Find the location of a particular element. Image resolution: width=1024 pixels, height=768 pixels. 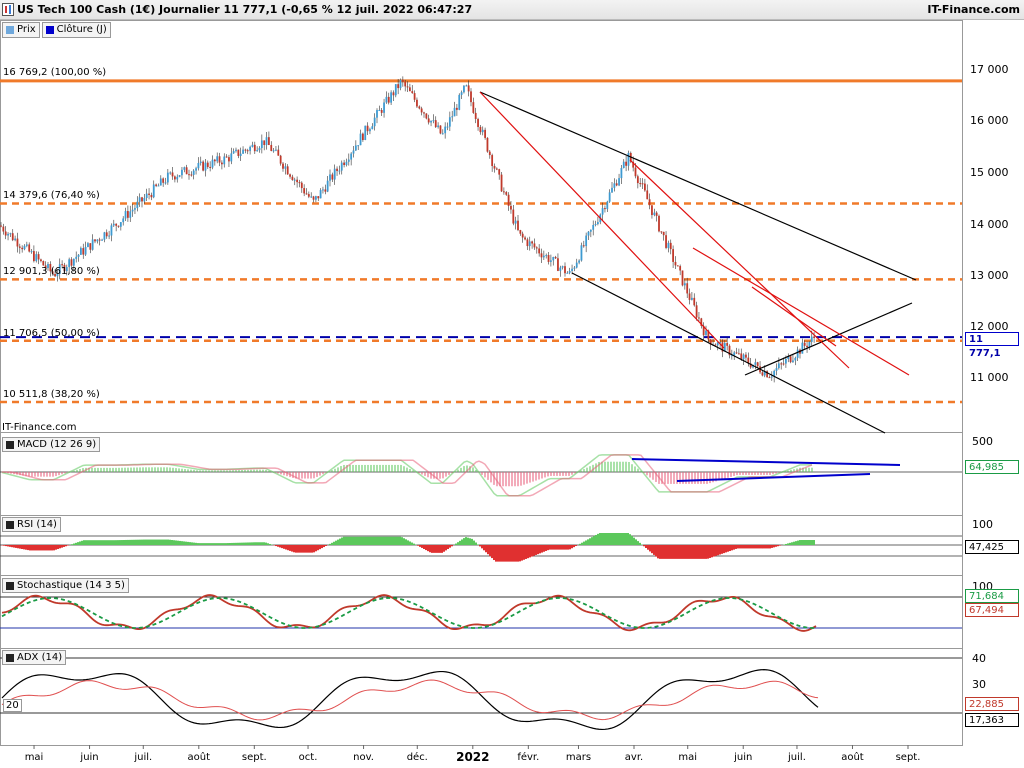

y-tick: 15 000 is located at coordinates (989, 172).